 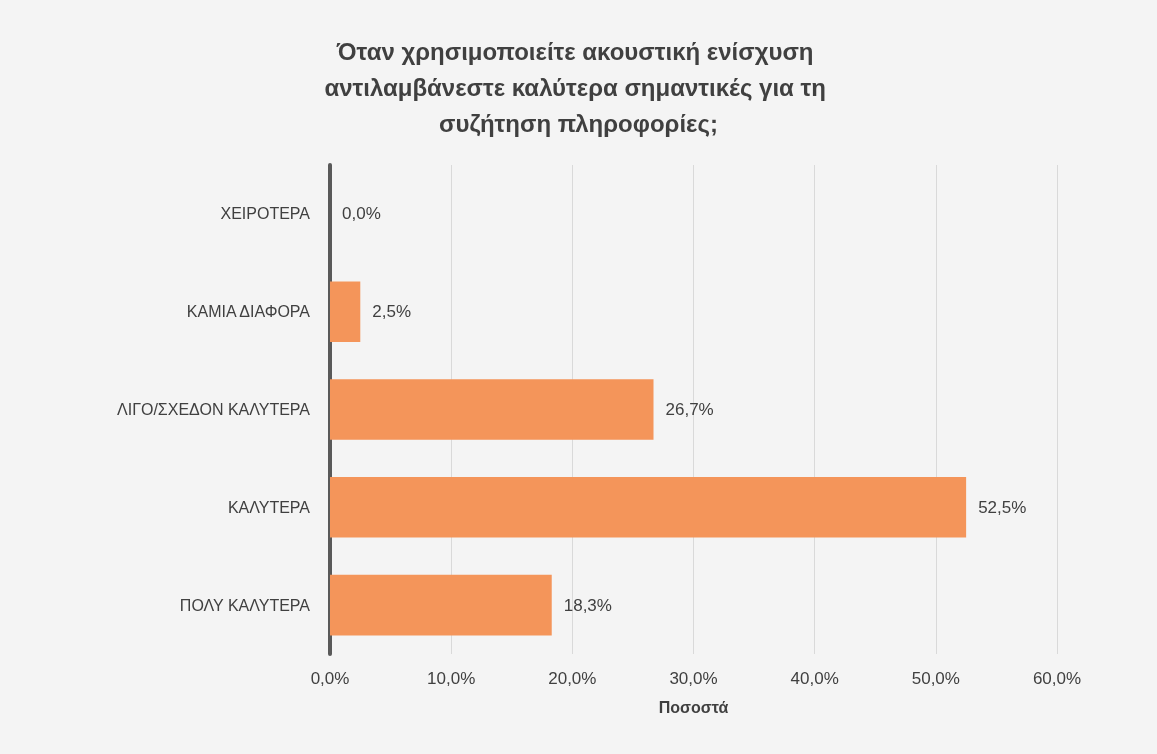 What do you see at coordinates (935, 678) in the screenshot?
I see `x-tick-label: 50,0%` at bounding box center [935, 678].